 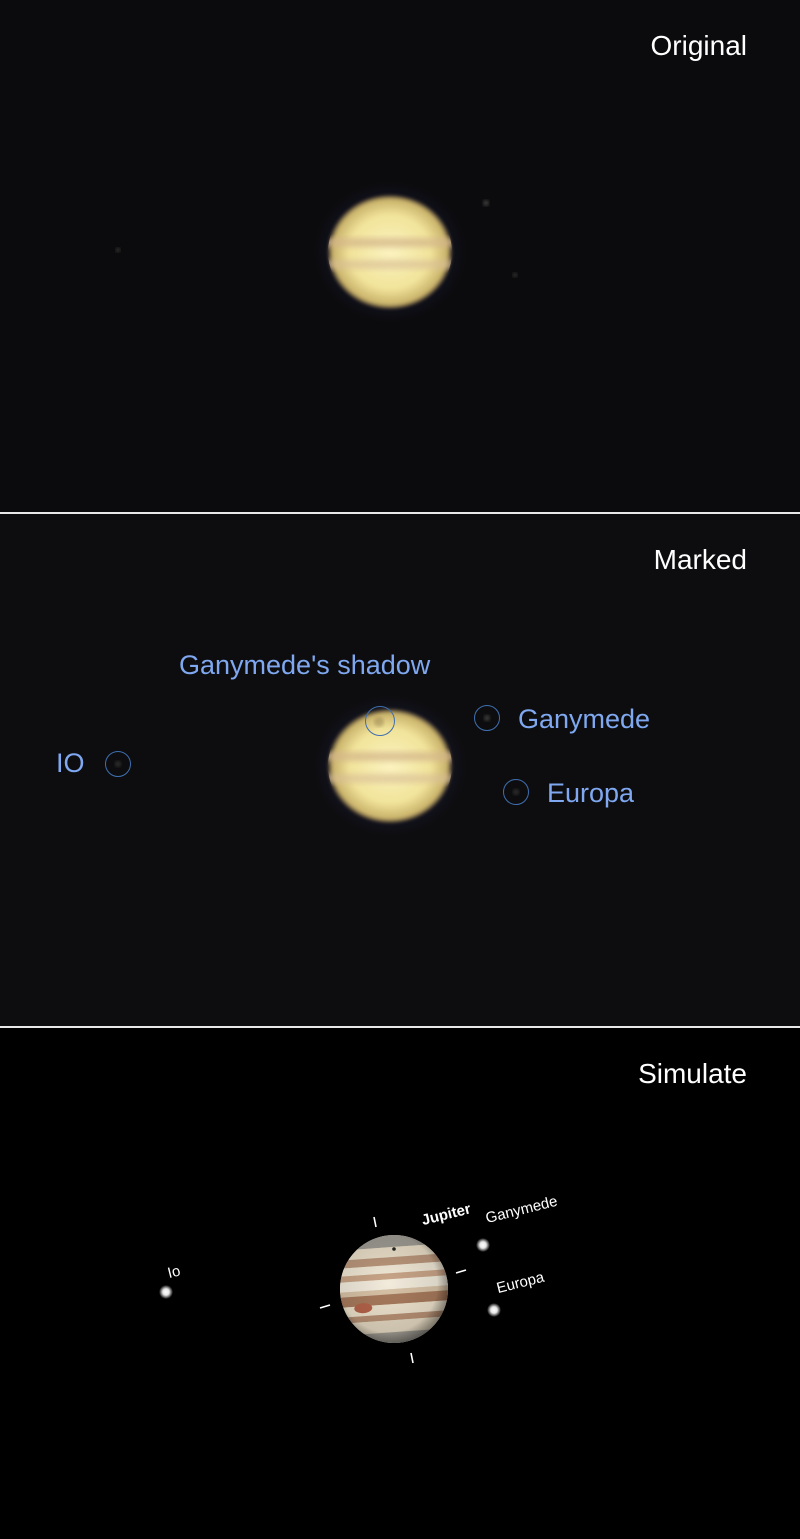 What do you see at coordinates (698, 45) in the screenshot?
I see `panel-title-original: Original` at bounding box center [698, 45].